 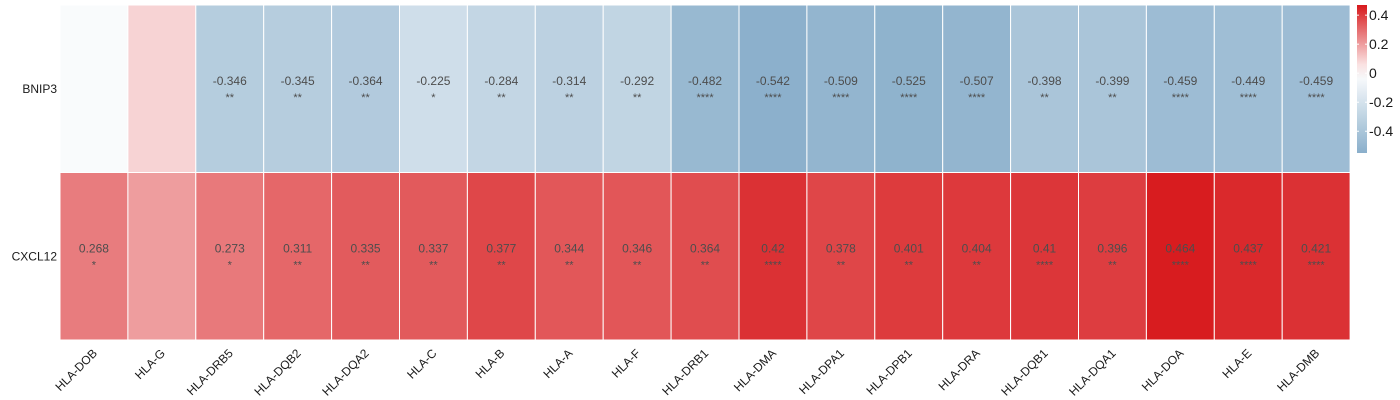 What do you see at coordinates (1298, 370) in the screenshot?
I see `column-label: HLA-DMB` at bounding box center [1298, 370].